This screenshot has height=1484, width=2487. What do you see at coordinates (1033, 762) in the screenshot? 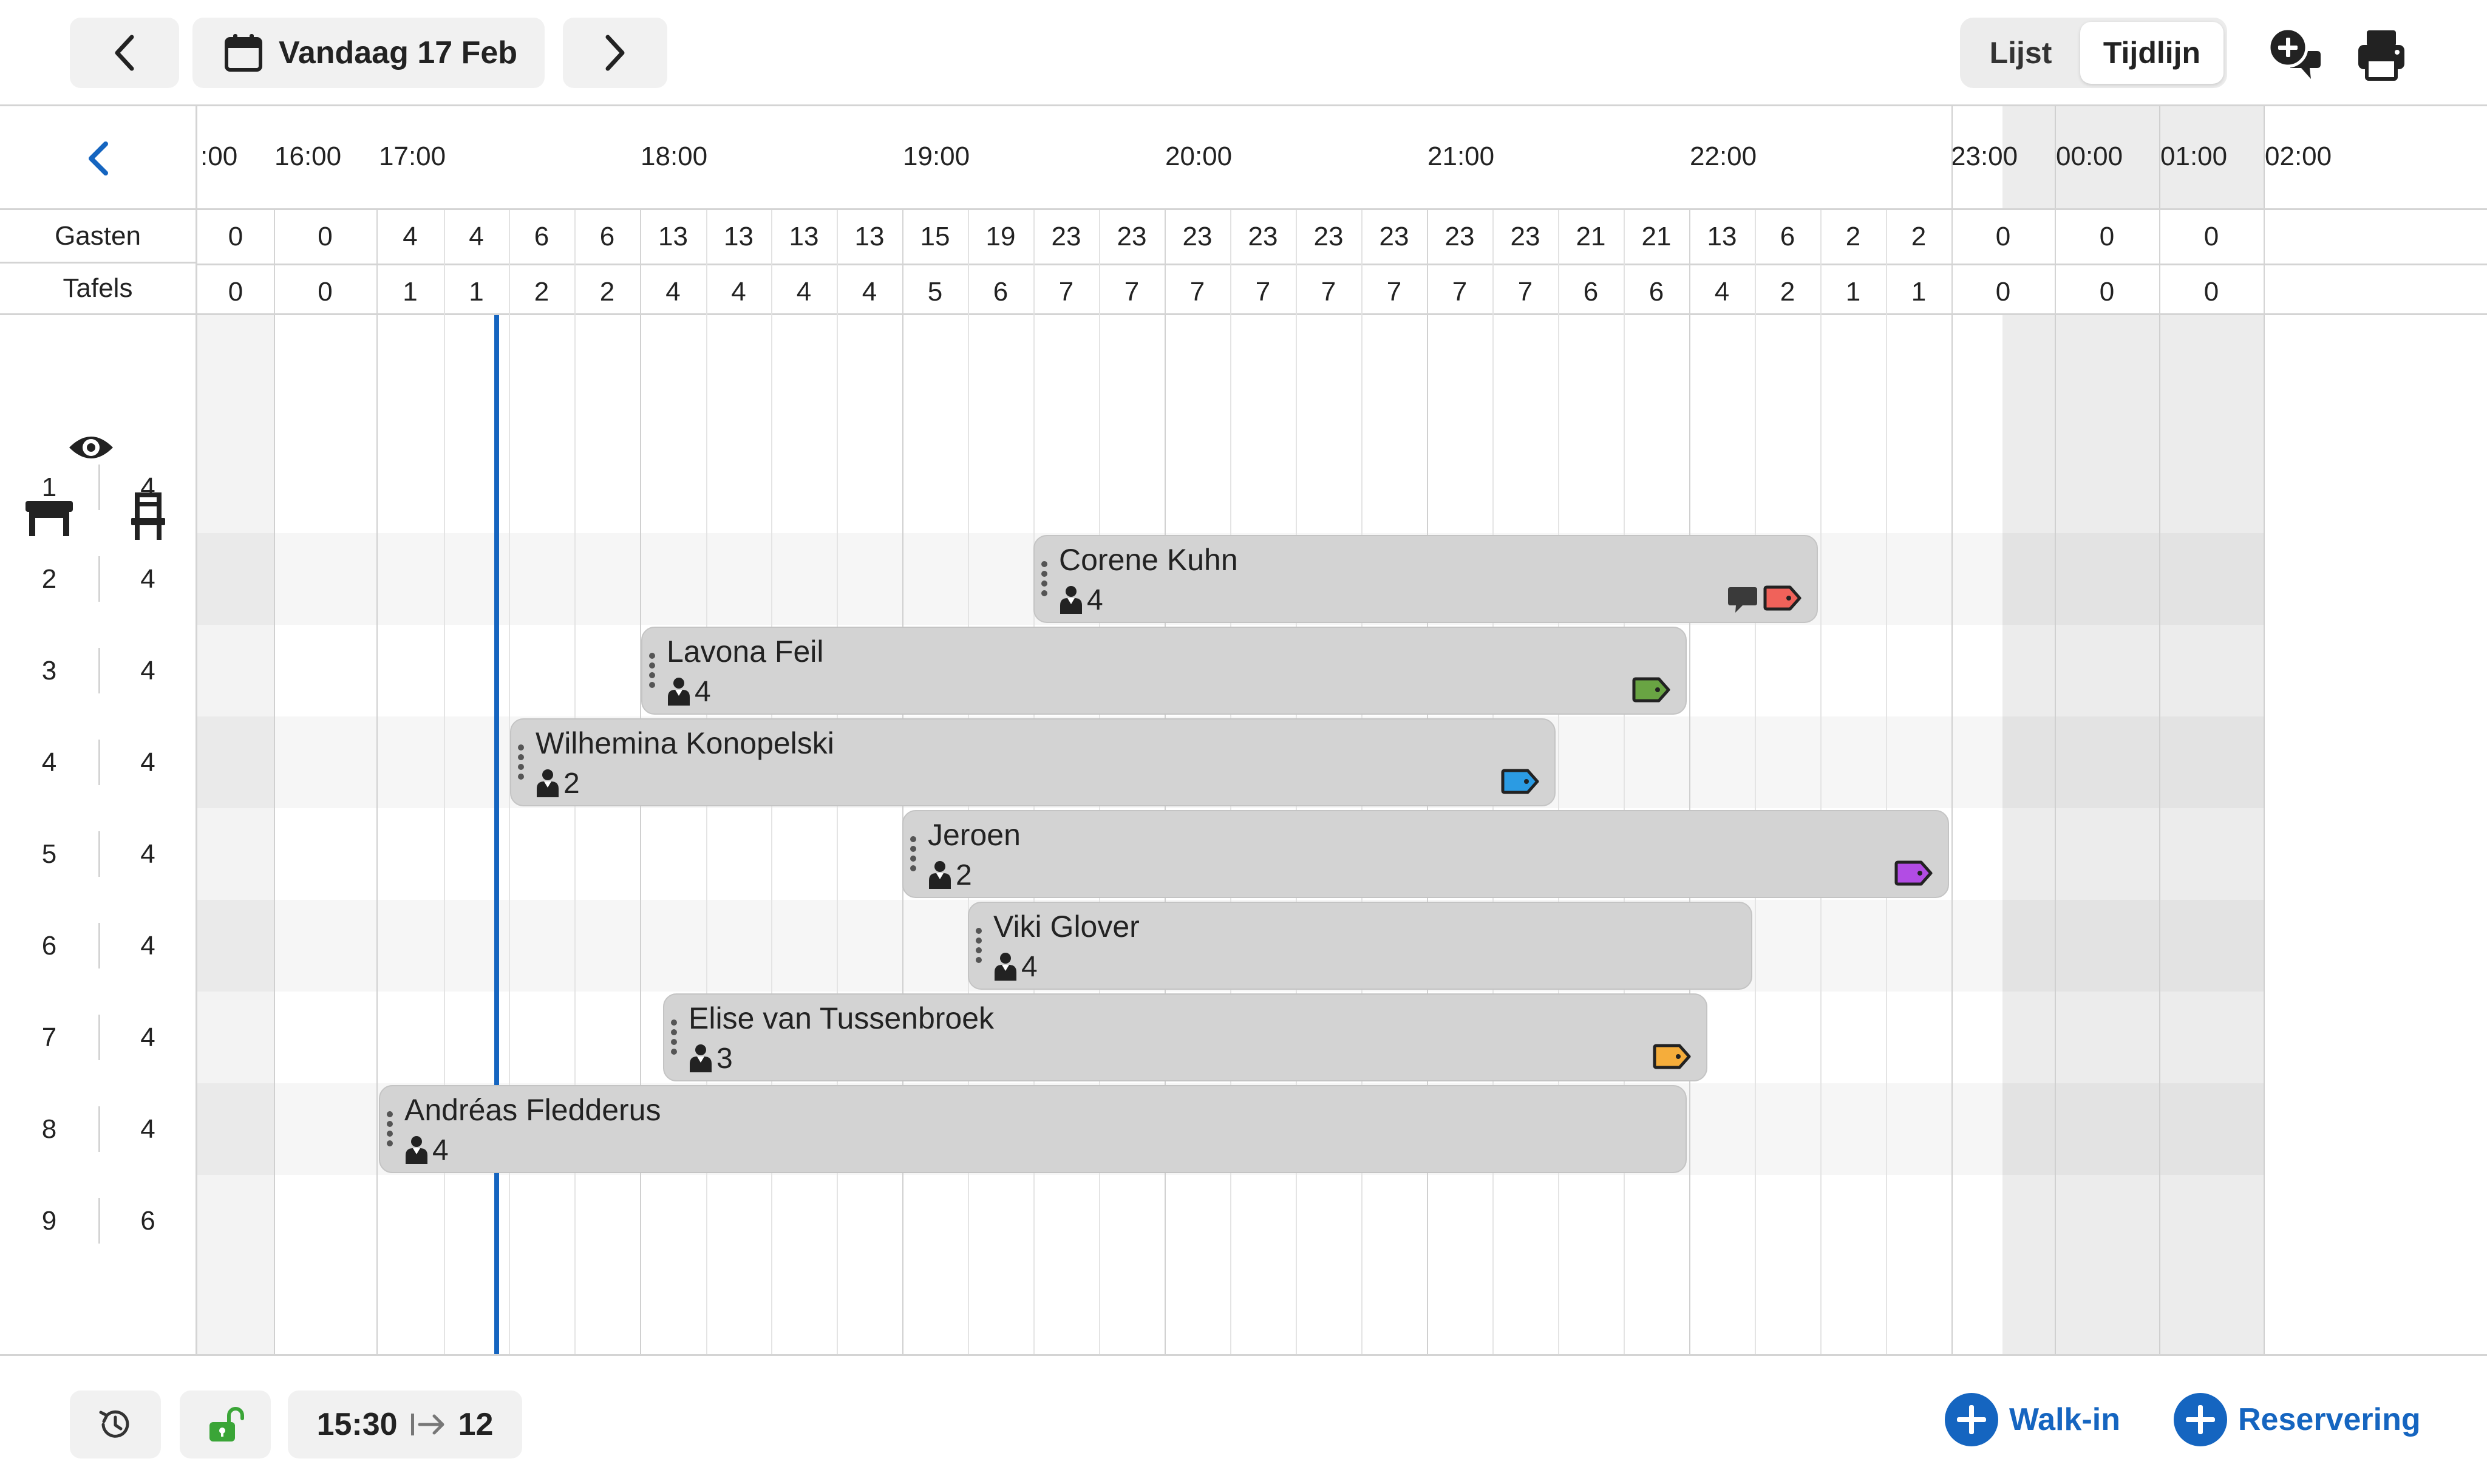
I see `reservation-block: Wilhemina Konopelski 2` at bounding box center [1033, 762].